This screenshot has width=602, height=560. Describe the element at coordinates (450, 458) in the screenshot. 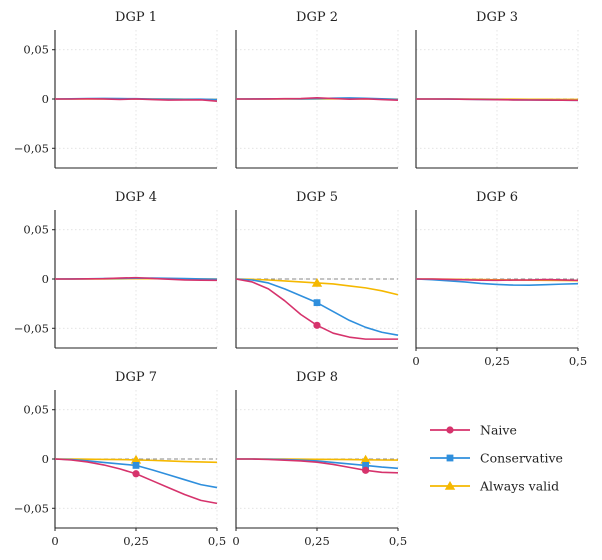

I see `legend-marker-square-icon` at that location.